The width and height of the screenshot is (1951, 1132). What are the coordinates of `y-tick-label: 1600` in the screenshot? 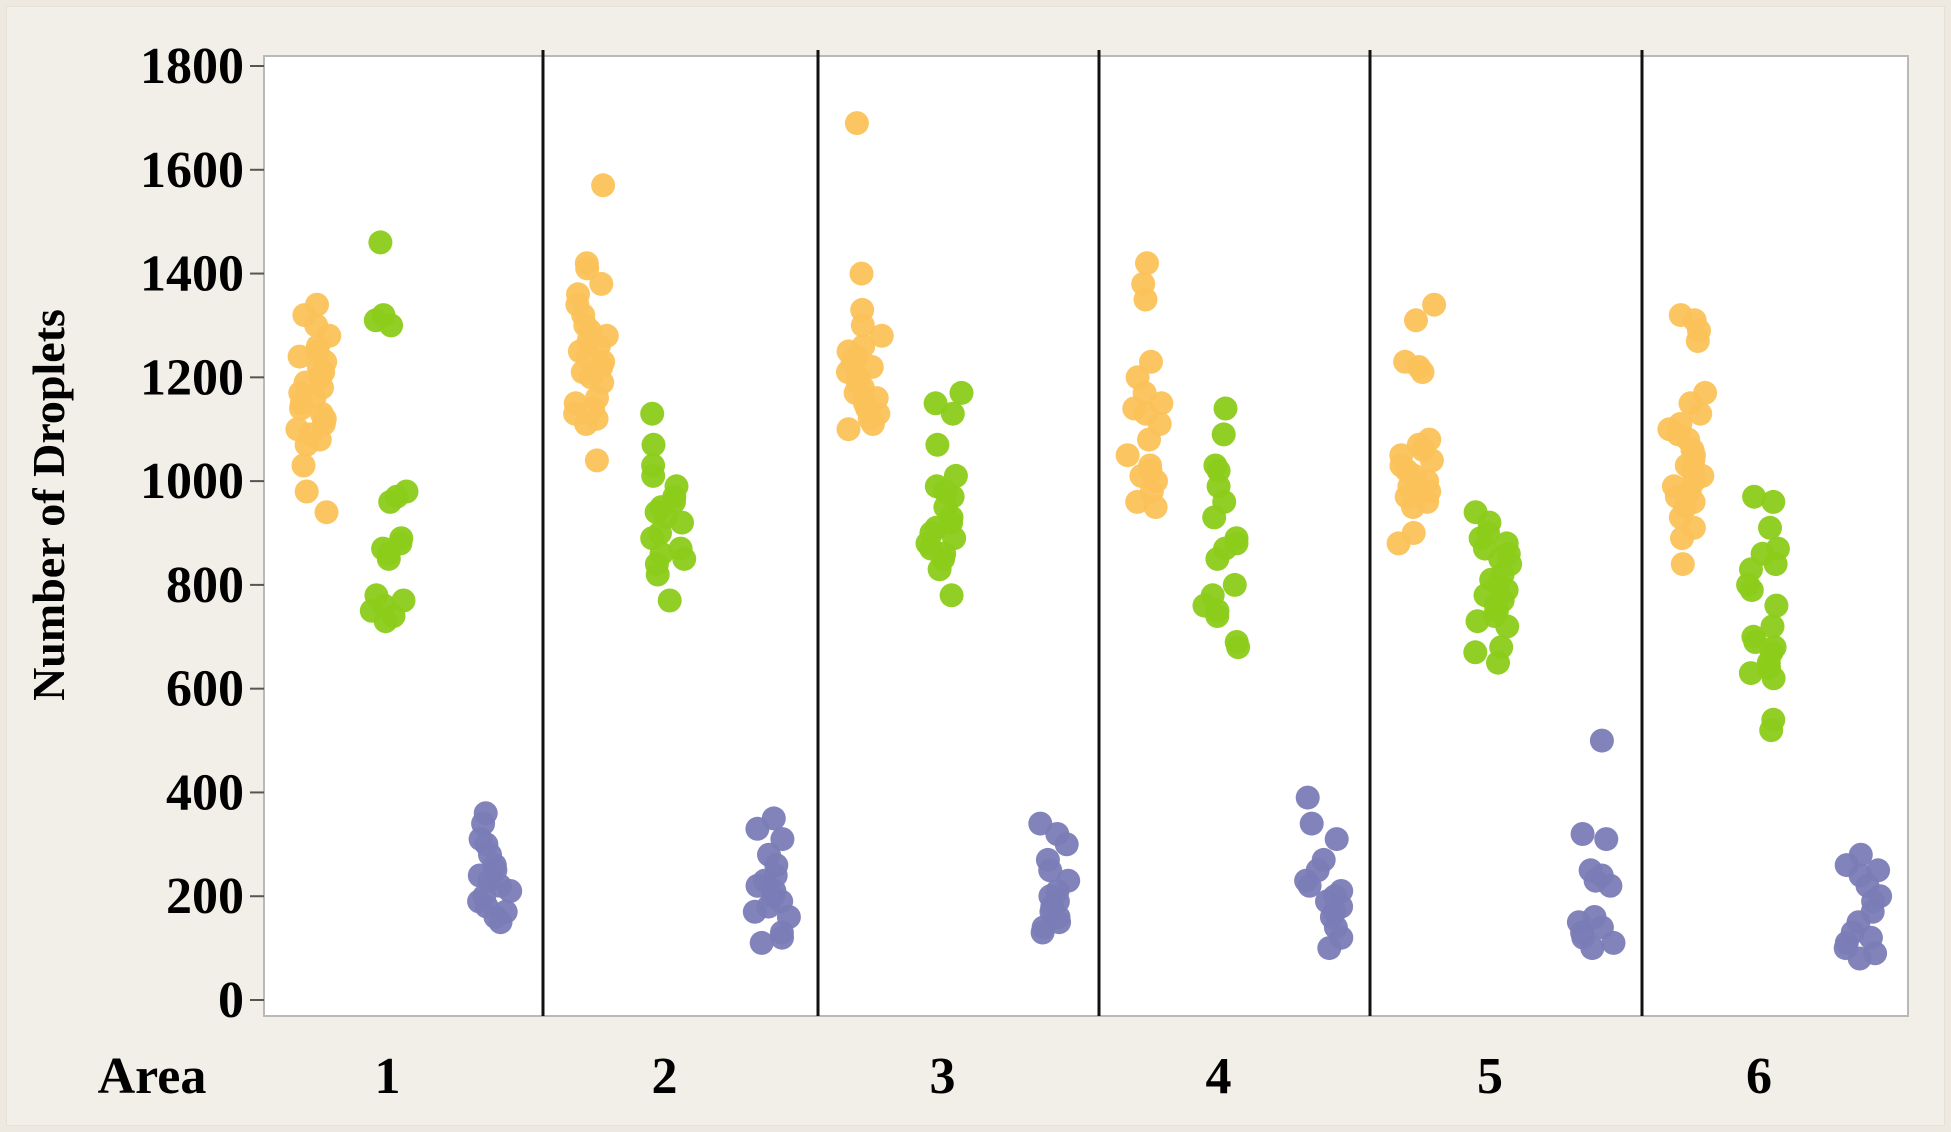 It's located at (192, 170).